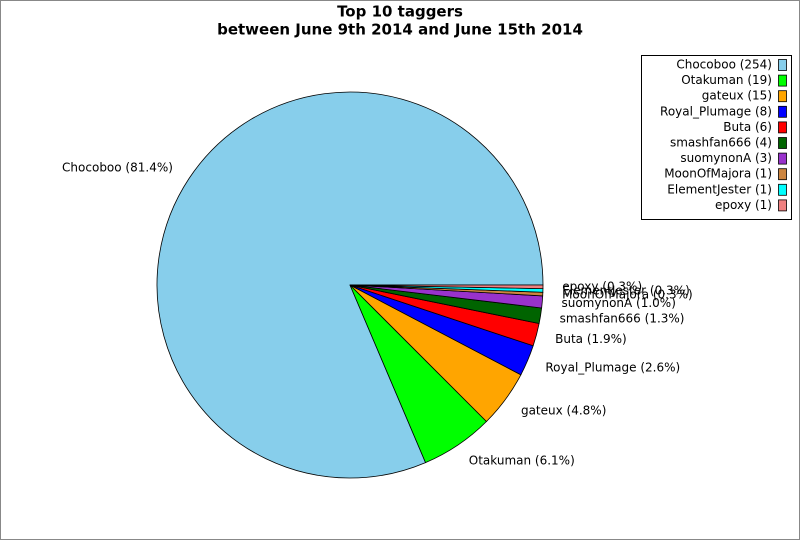  What do you see at coordinates (747, 127) in the screenshot?
I see `legend-label: Buta (6)` at bounding box center [747, 127].